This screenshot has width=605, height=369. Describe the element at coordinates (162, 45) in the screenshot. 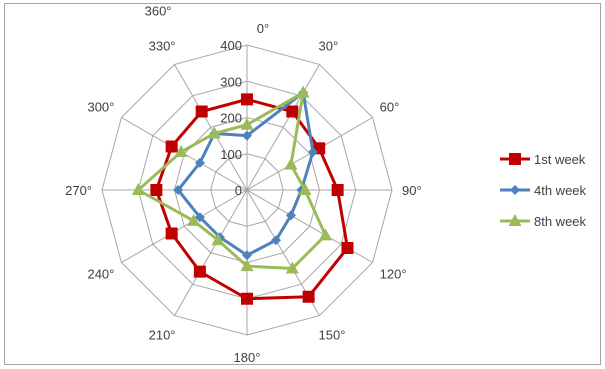

I see `angle-label: 330°` at that location.